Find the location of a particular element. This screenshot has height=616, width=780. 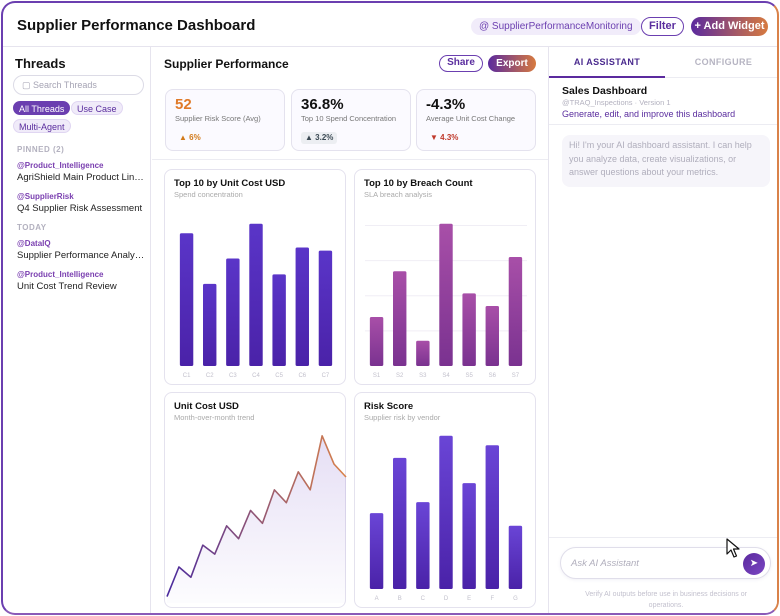

kpi-value: 52 is located at coordinates (183, 104).